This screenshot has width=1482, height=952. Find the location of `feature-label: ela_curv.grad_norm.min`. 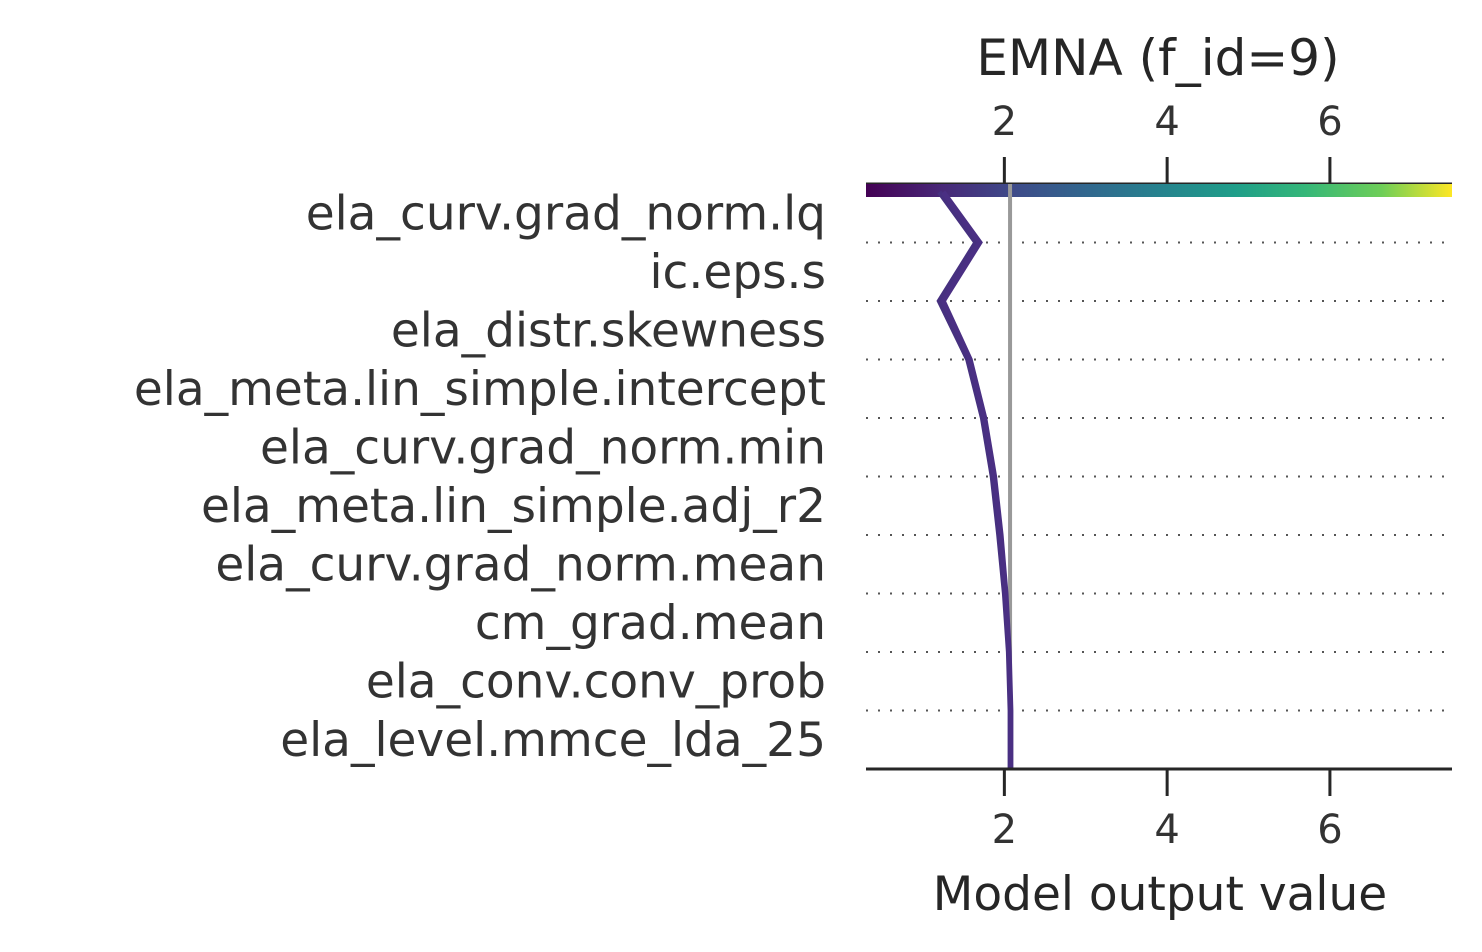

feature-label: ela_curv.grad_norm.min is located at coordinates (543, 447).